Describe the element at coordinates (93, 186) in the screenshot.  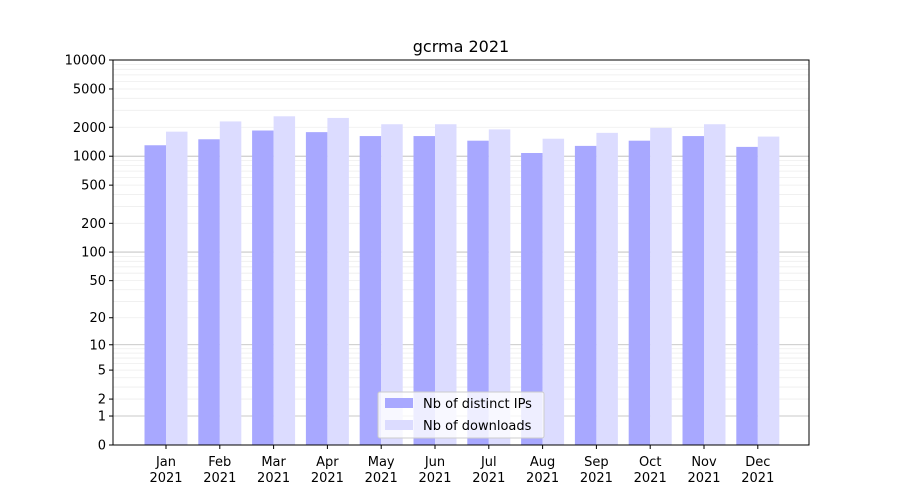
I see `y-tick-label: 500` at that location.